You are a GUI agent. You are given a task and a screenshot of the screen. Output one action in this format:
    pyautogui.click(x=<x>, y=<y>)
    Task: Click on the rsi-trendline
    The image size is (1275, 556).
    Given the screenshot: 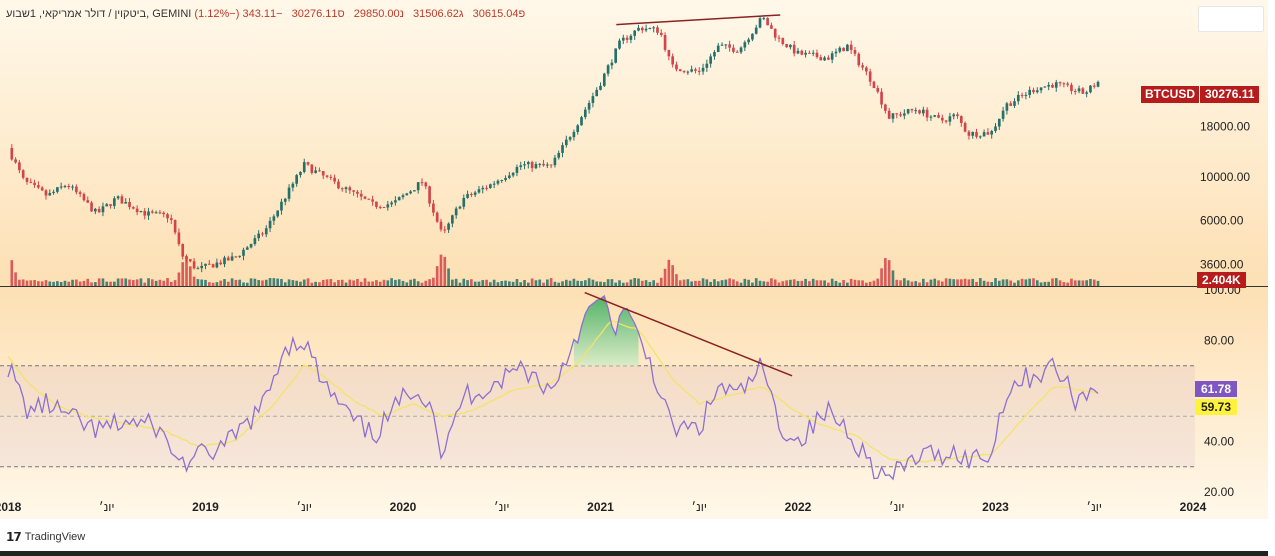 What is the action you would take?
    pyautogui.click(x=688, y=334)
    